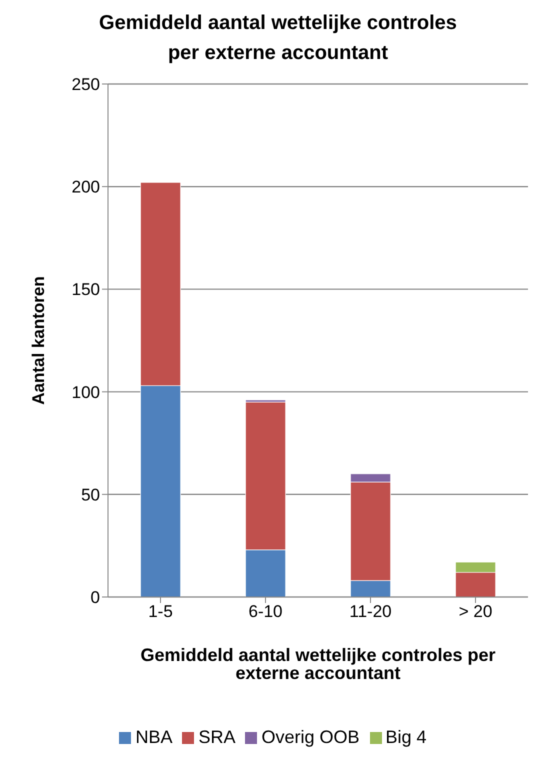 This screenshot has height=783, width=558. What do you see at coordinates (86, 187) in the screenshot?
I see `y-tick-label: 200` at bounding box center [86, 187].